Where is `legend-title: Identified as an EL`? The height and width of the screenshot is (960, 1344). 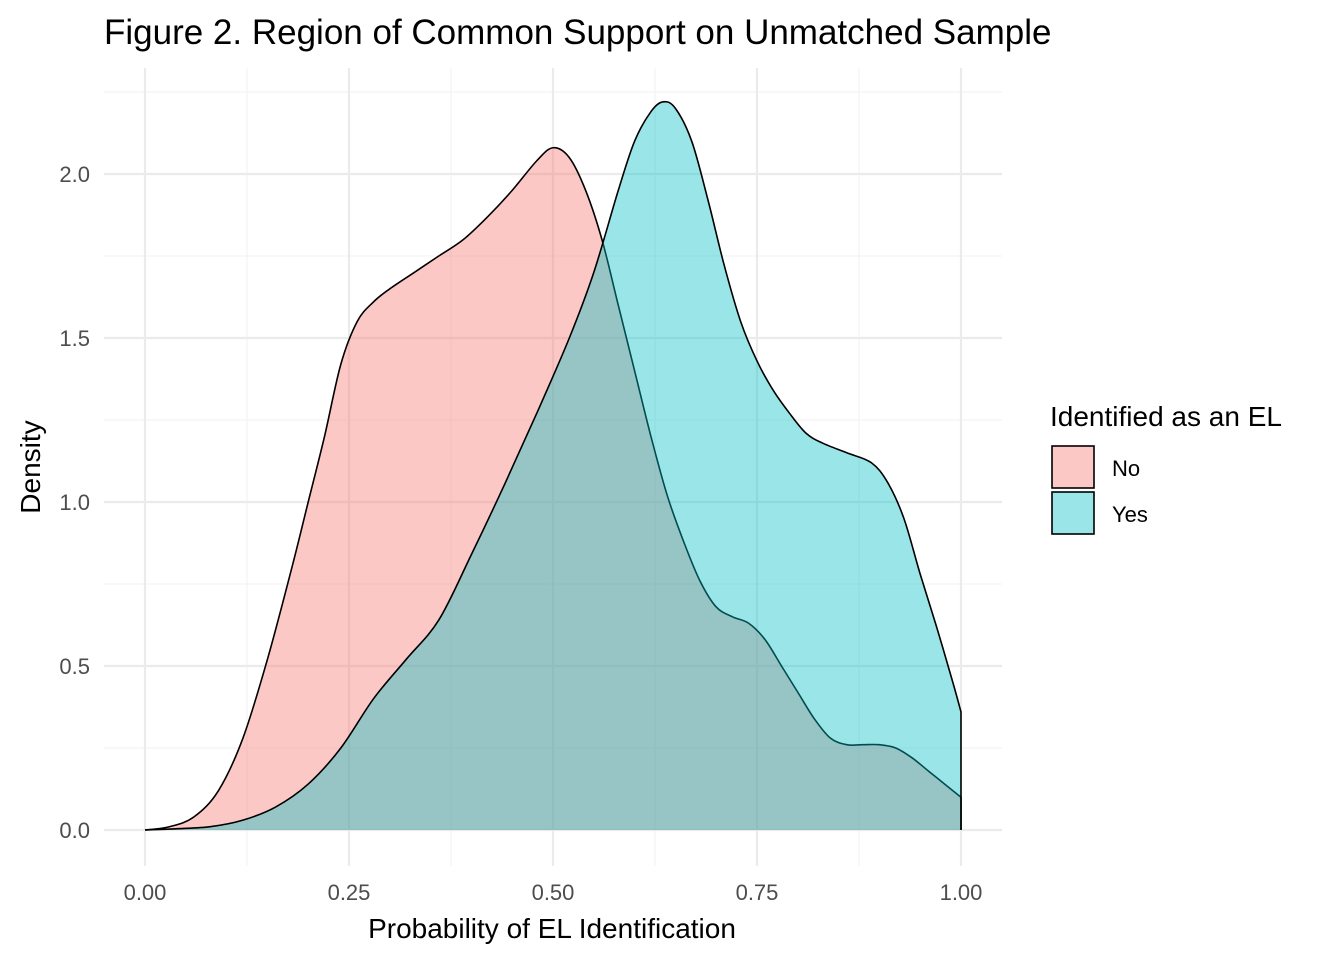 legend-title: Identified as an EL is located at coordinates (1166, 416).